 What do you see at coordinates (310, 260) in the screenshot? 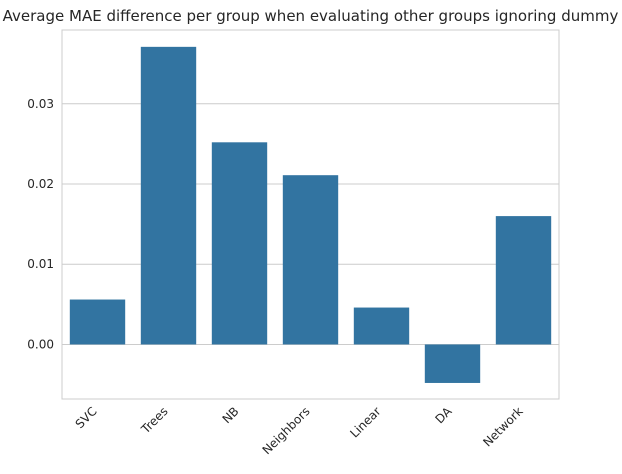
I see `bar-neighbors` at bounding box center [310, 260].